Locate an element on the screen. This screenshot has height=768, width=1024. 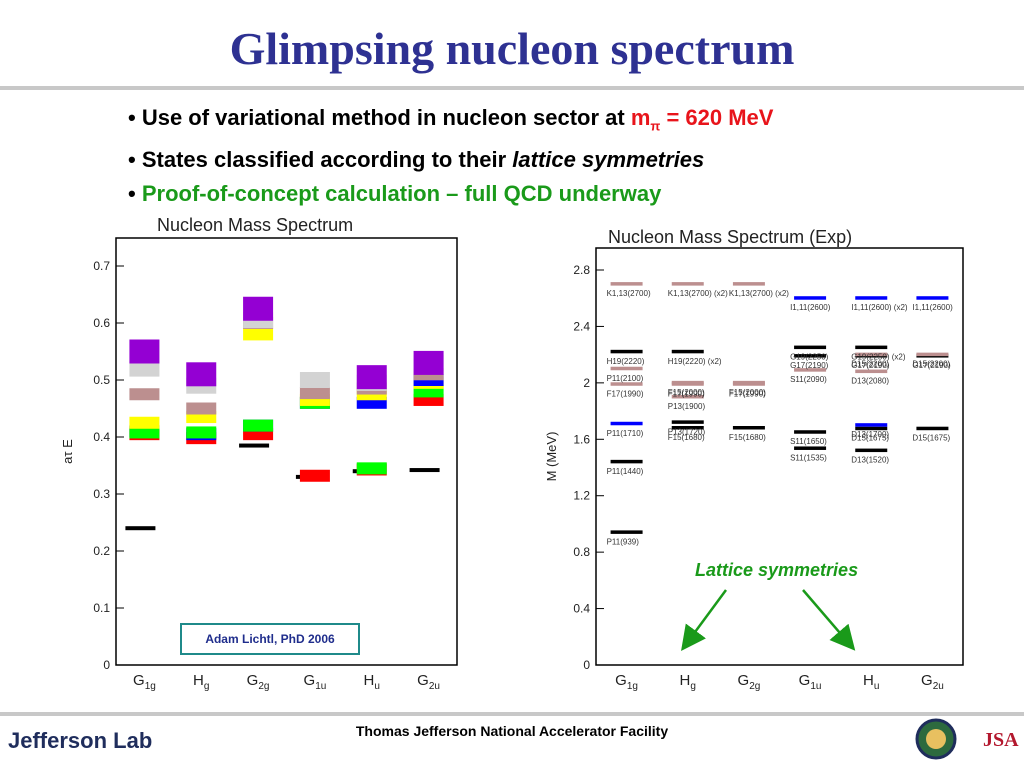
level-label: D15(2200) is located at coordinates (931, 364).